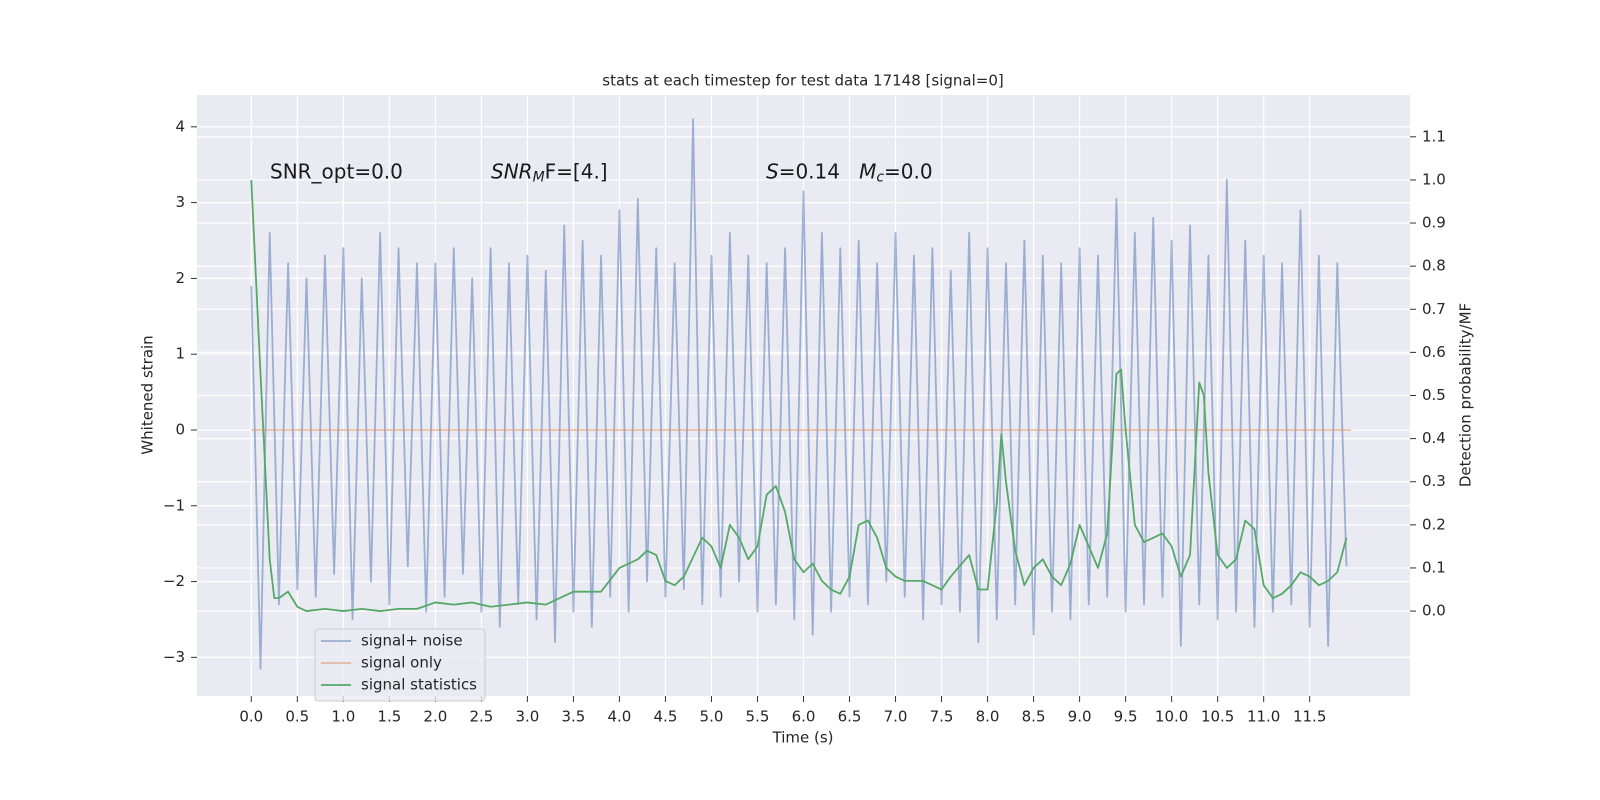  What do you see at coordinates (803, 738) in the screenshot?
I see `x-axis-label: Time (s)` at bounding box center [803, 738].